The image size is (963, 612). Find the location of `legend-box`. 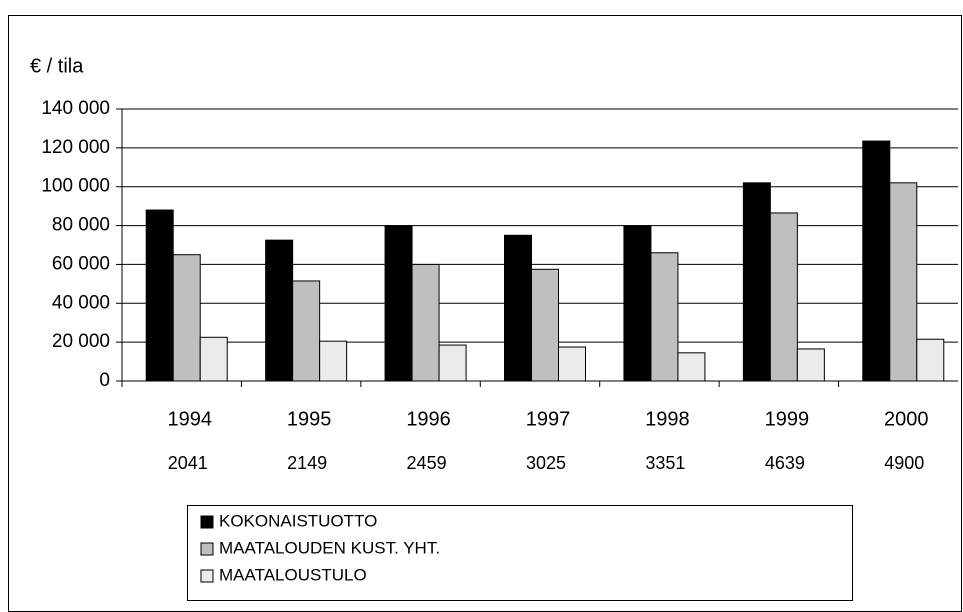

legend-box is located at coordinates (520, 553).